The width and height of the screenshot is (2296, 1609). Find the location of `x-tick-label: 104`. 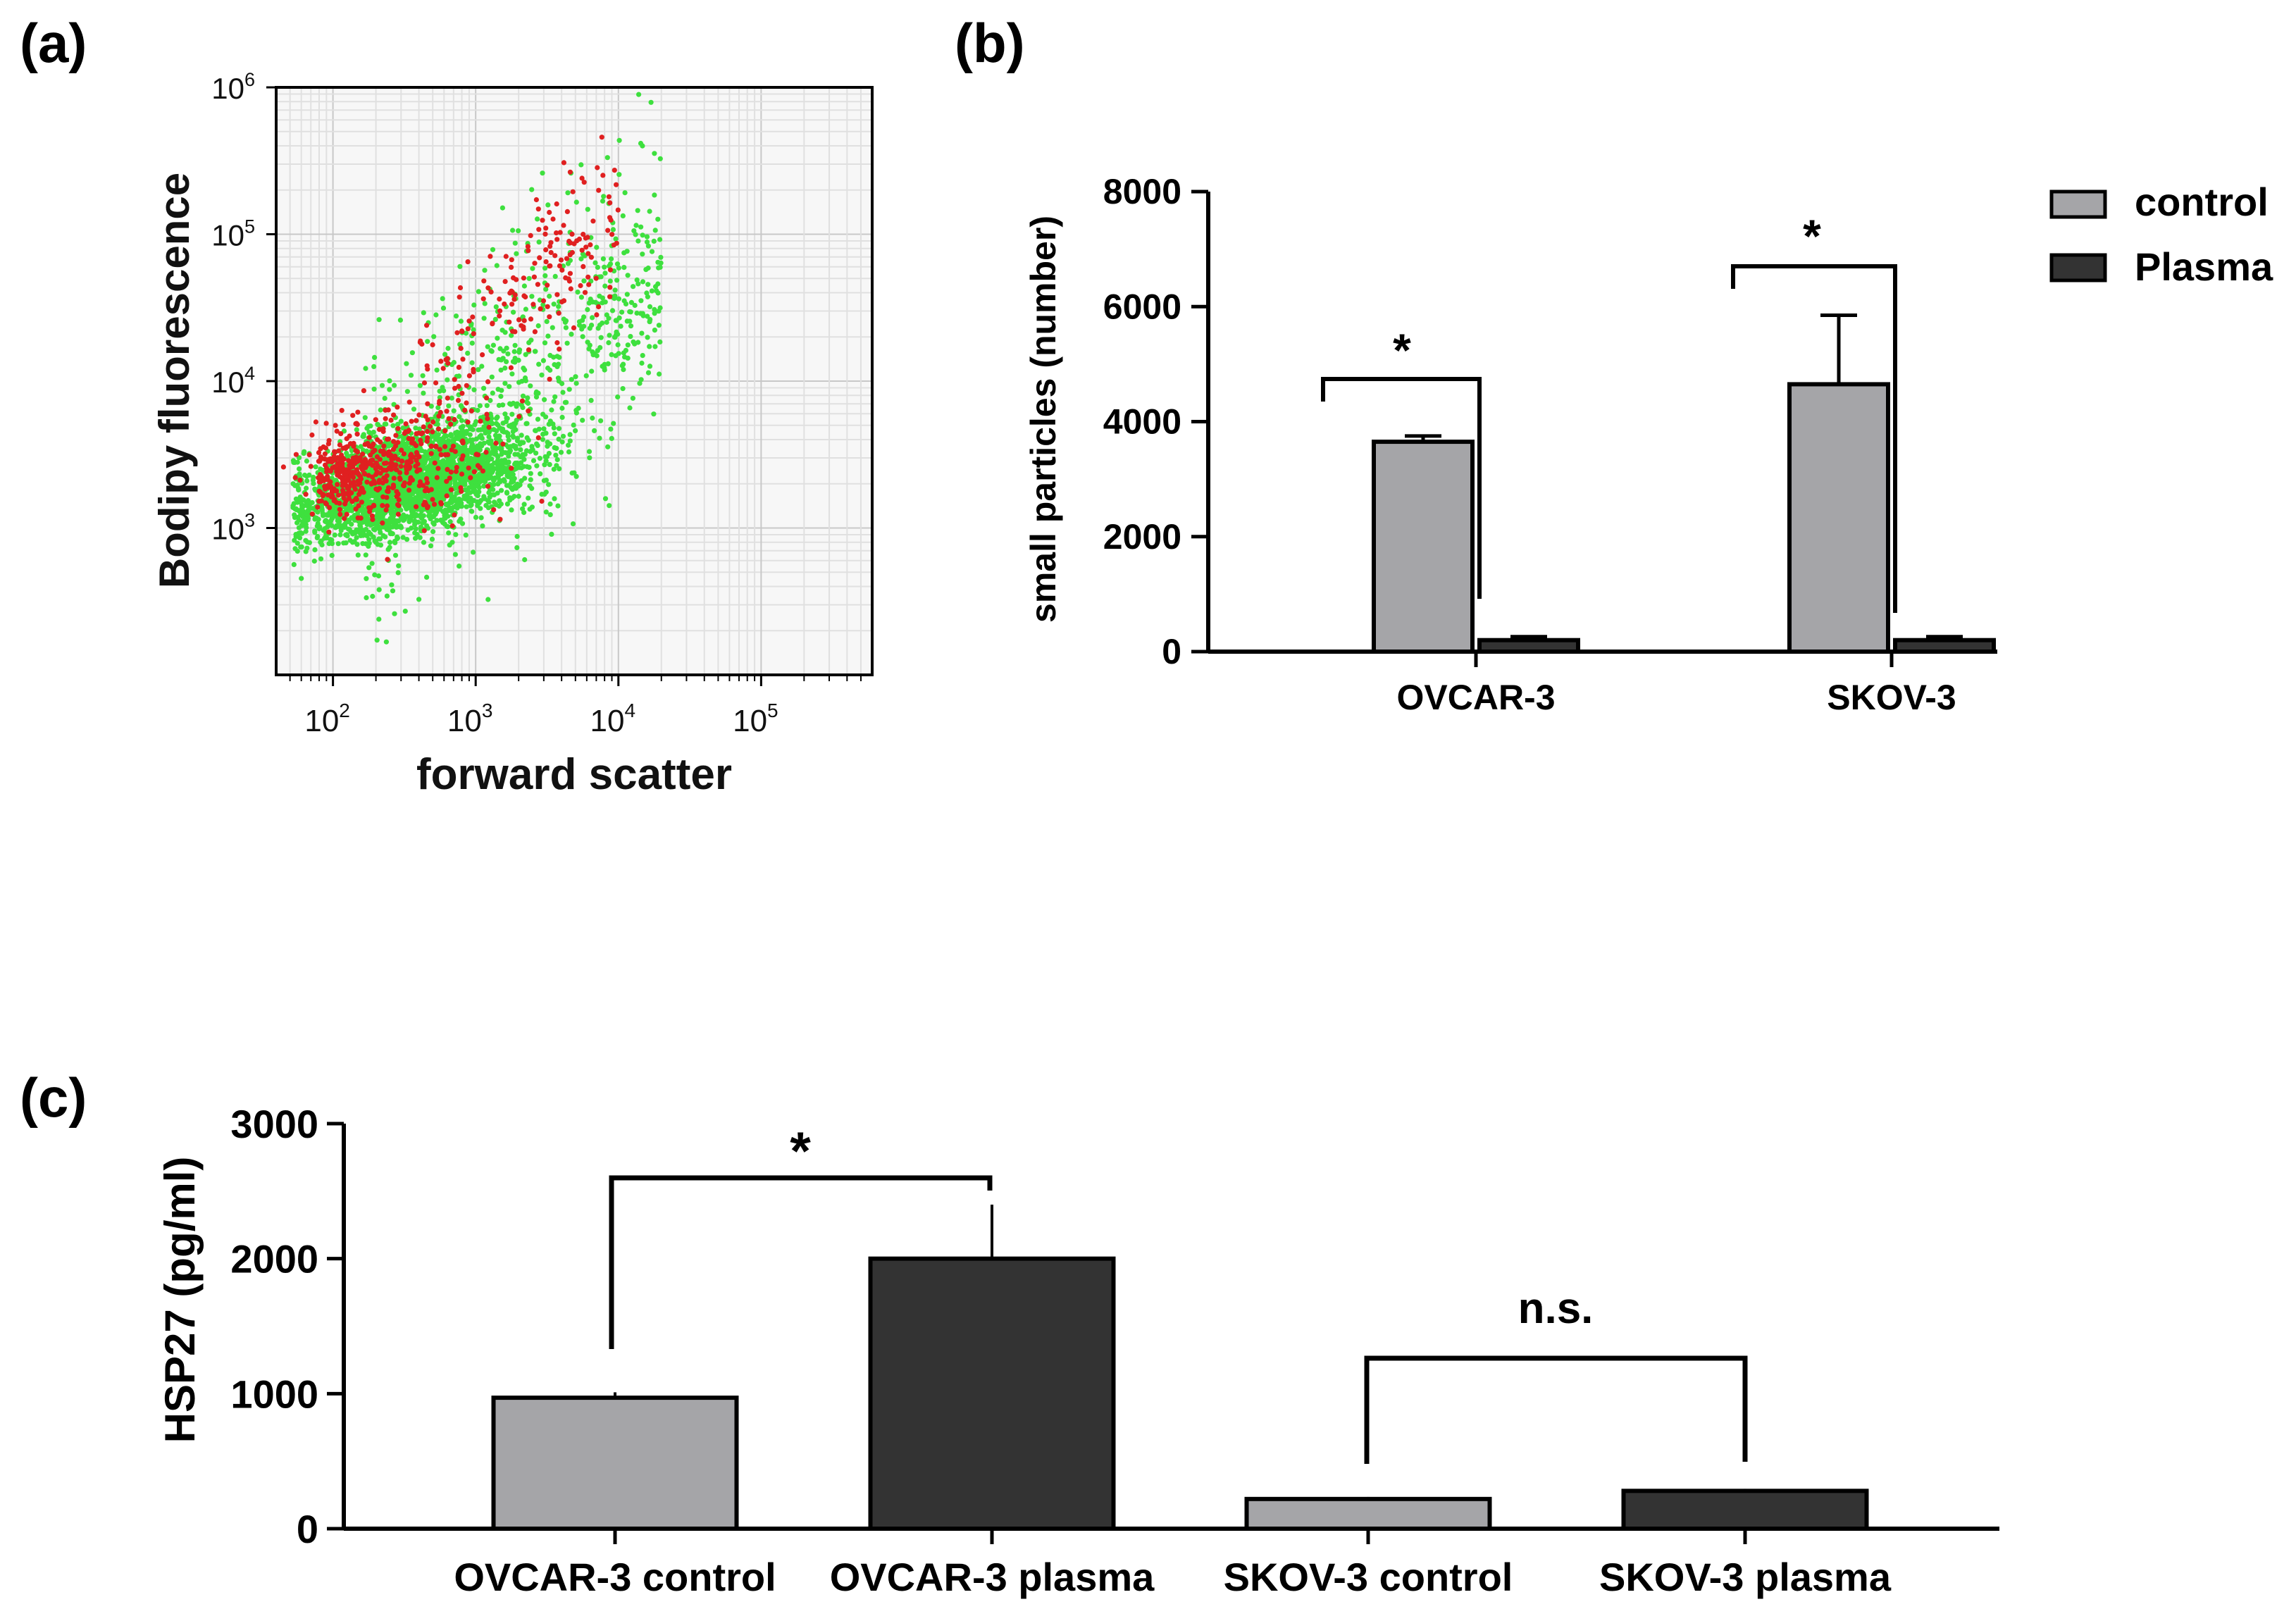

x-tick-label: 104 is located at coordinates (613, 719).